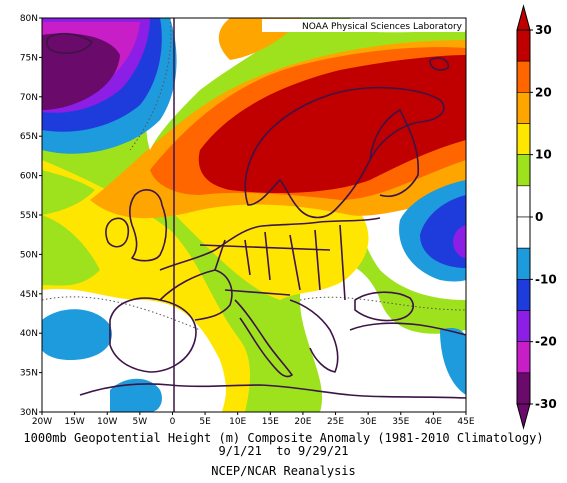 The image size is (567, 483). What do you see at coordinates (29, 374) in the screenshot?
I see `lat-tick-label: 35N` at bounding box center [29, 374].